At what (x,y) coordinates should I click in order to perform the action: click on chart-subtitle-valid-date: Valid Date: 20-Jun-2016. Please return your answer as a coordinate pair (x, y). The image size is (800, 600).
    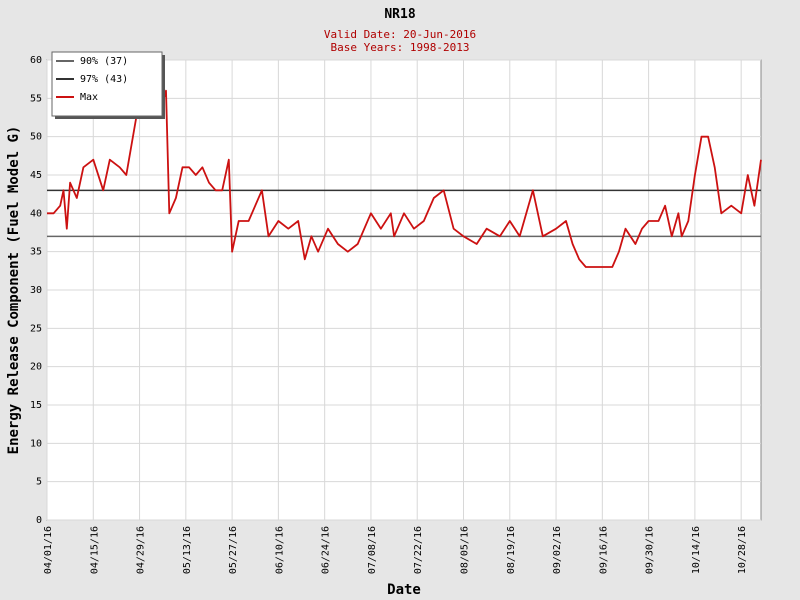
    Looking at the image, I should click on (400, 34).